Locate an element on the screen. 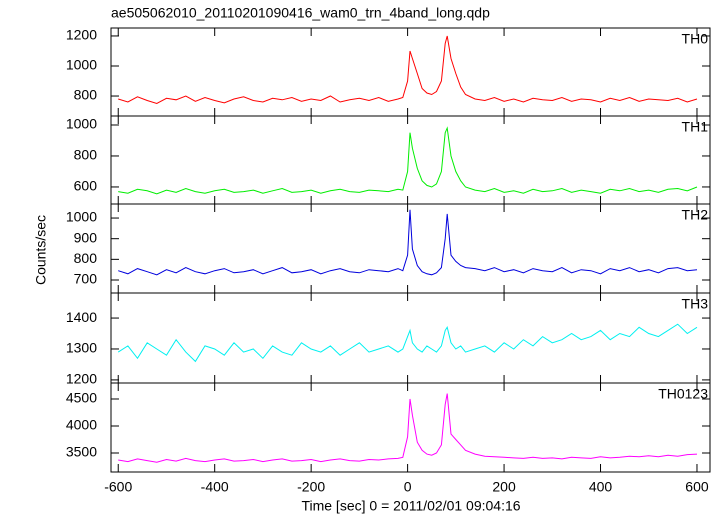 The height and width of the screenshot is (516, 726). y-tick-label: 1400 is located at coordinates (81, 317).